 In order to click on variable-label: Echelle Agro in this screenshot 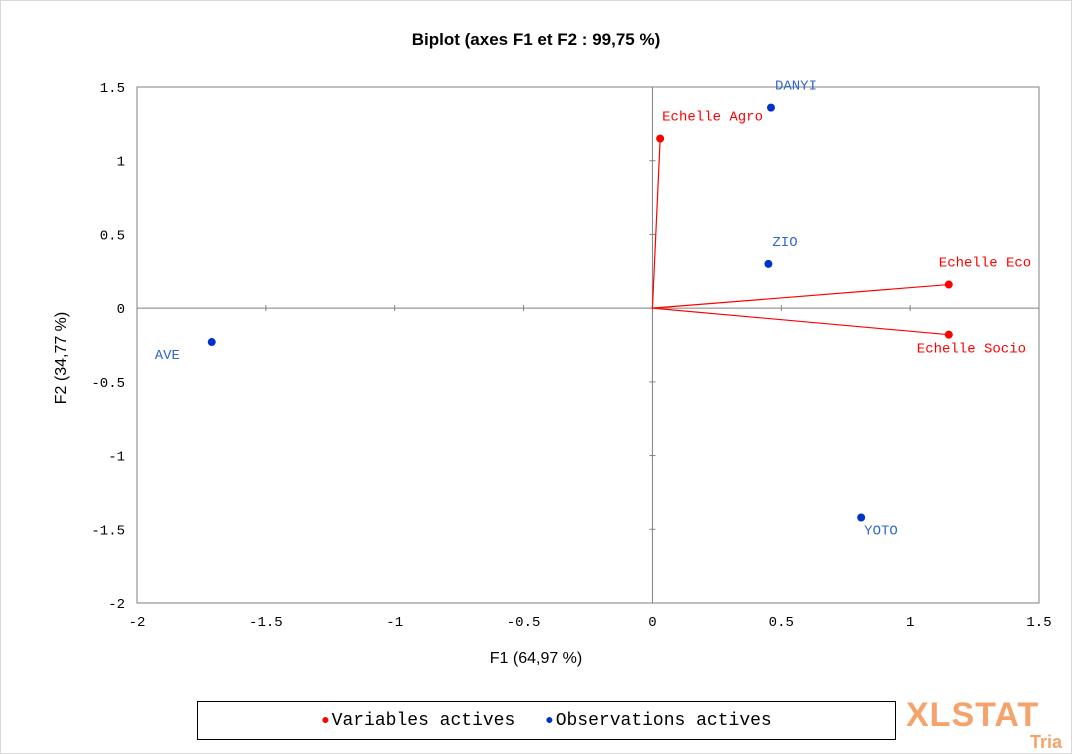, I will do `click(712, 118)`.